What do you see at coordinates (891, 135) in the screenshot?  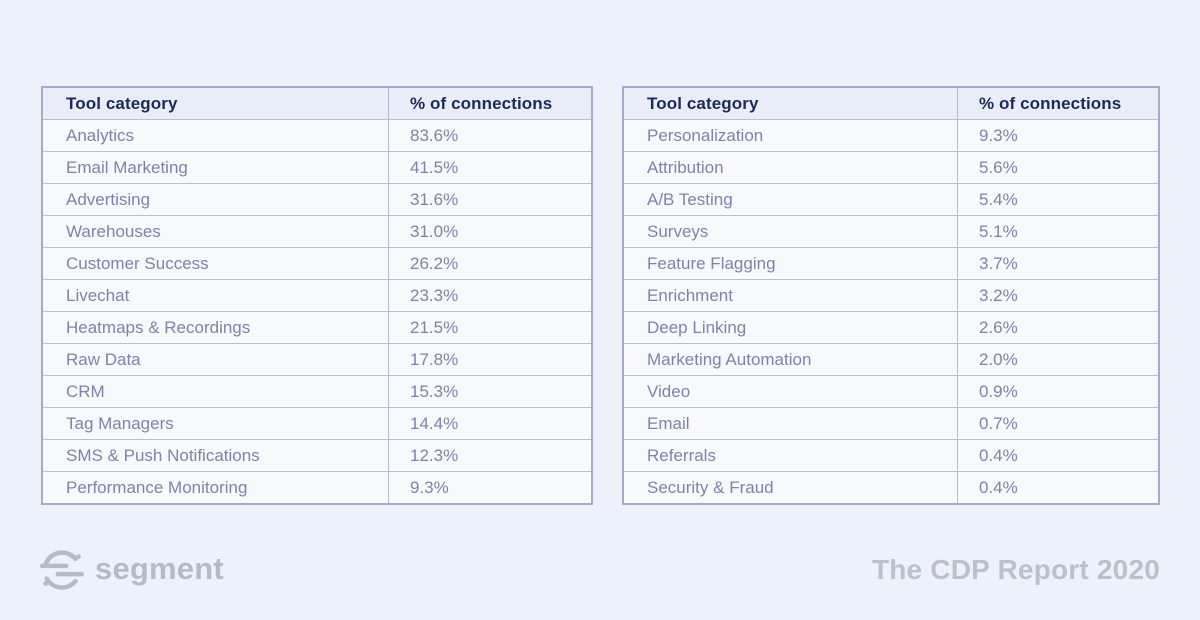 I see `table-row: Personalization 9.3%` at bounding box center [891, 135].